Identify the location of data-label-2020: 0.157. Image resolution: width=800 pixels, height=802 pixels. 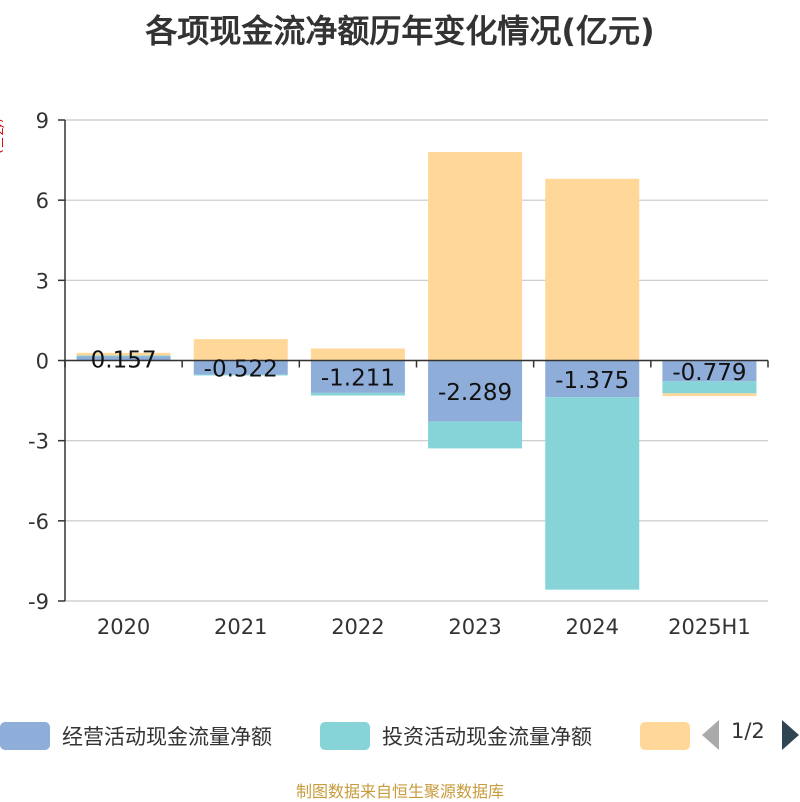
(124, 360).